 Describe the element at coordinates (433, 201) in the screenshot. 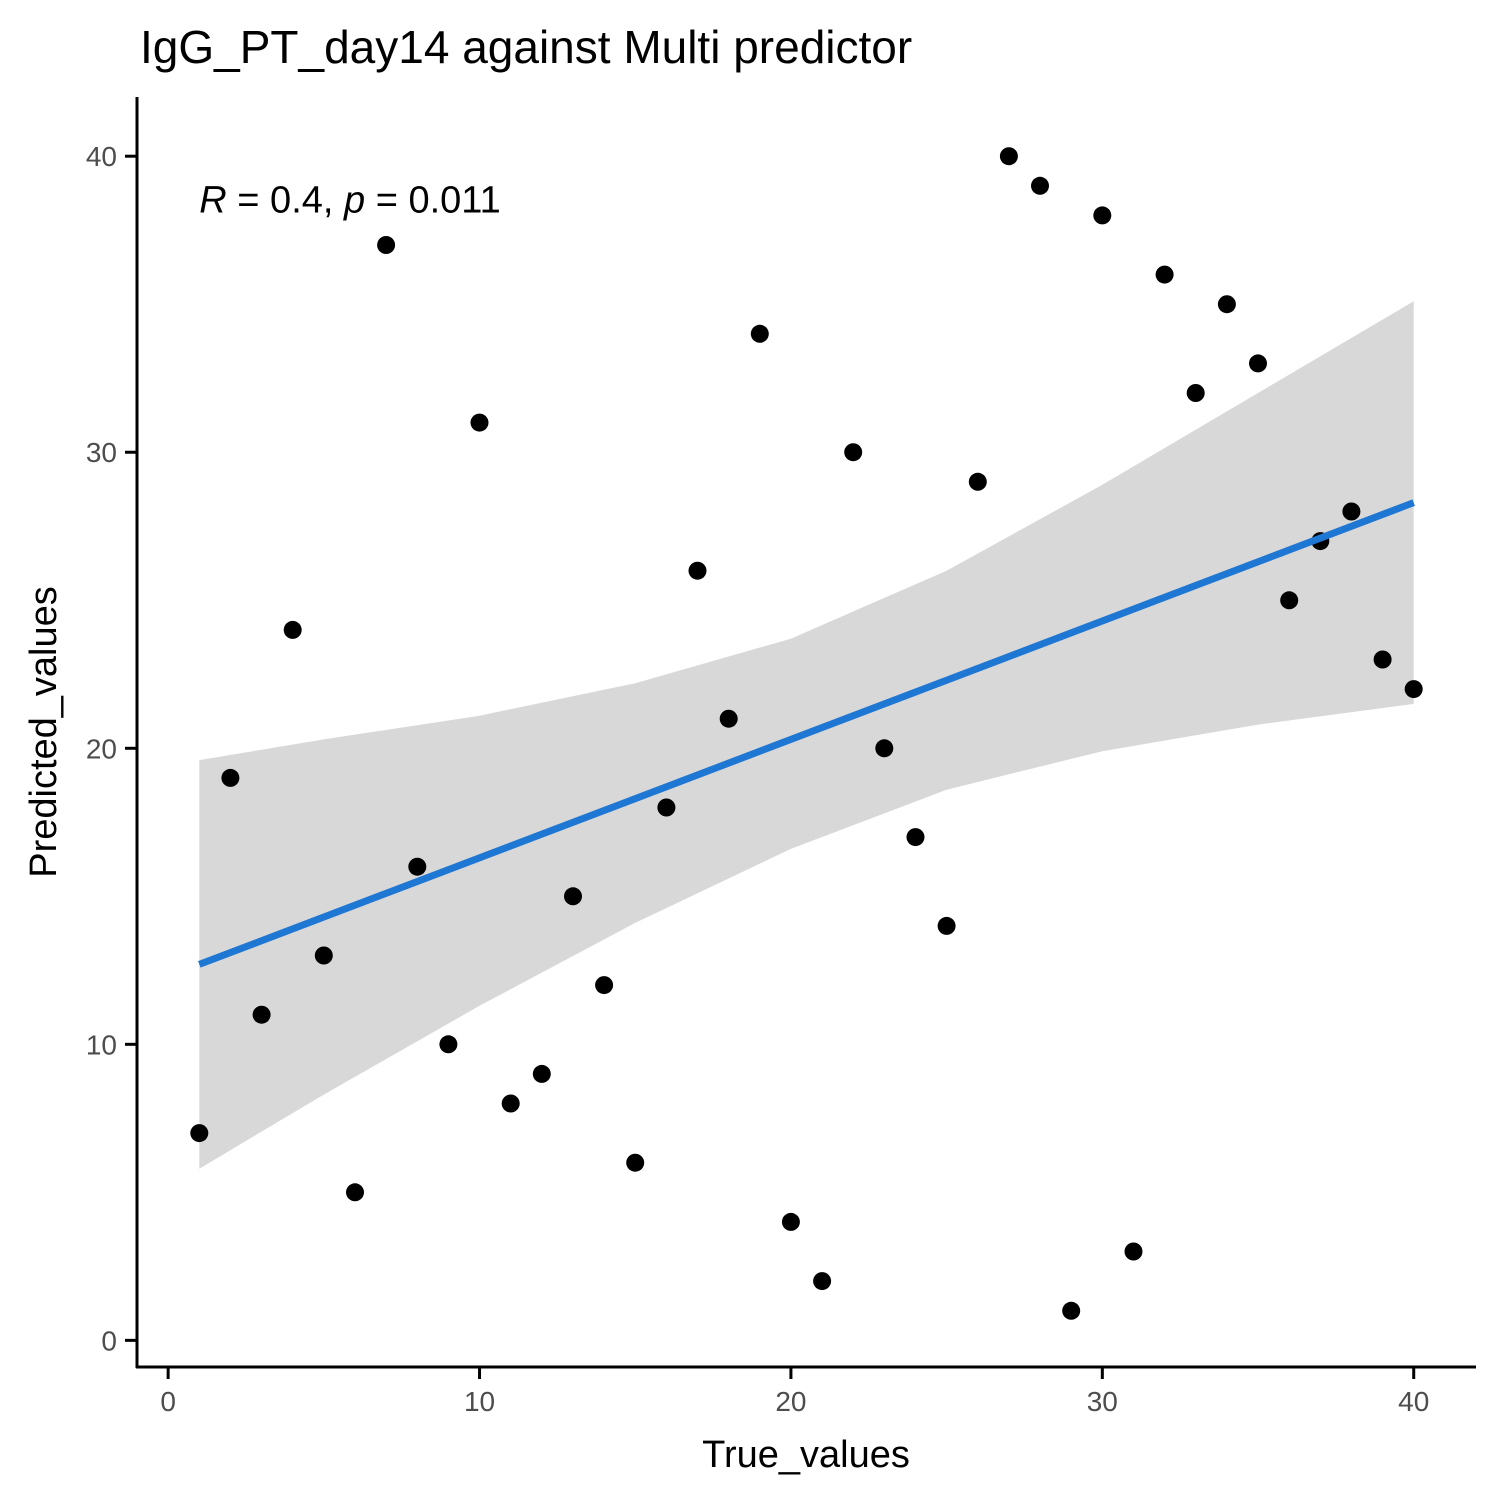

I see `p-value: = 0.011` at that location.